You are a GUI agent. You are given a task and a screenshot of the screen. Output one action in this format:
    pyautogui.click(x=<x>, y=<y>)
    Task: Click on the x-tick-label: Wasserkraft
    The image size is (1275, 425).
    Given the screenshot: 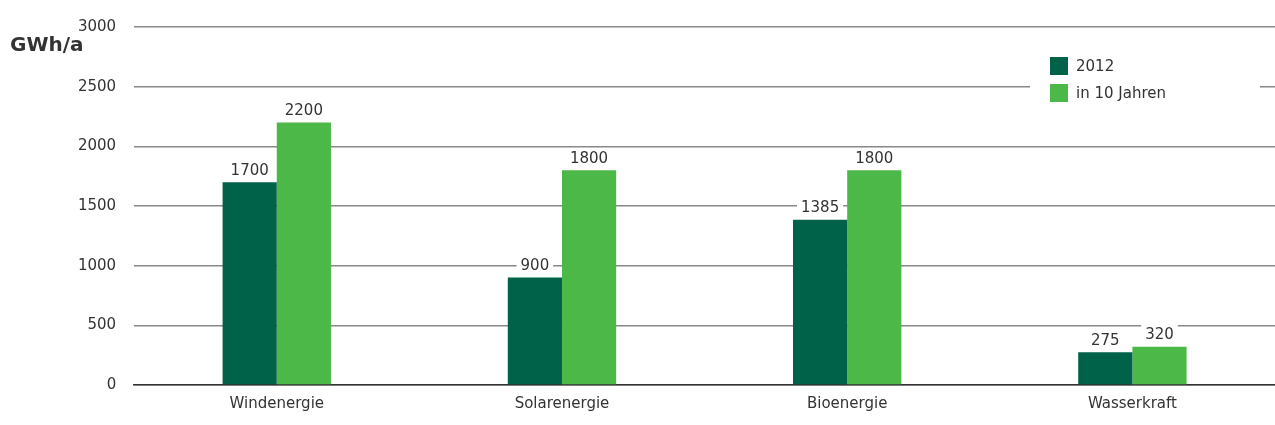 What is the action you would take?
    pyautogui.click(x=1132, y=402)
    